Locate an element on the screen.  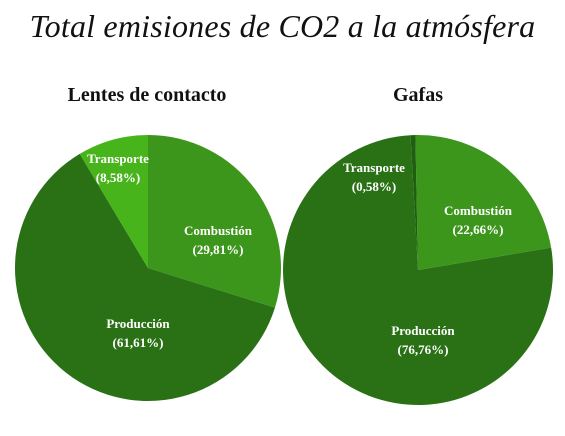
slice-label-lentes-transporte: Transporte is located at coordinates (118, 158).